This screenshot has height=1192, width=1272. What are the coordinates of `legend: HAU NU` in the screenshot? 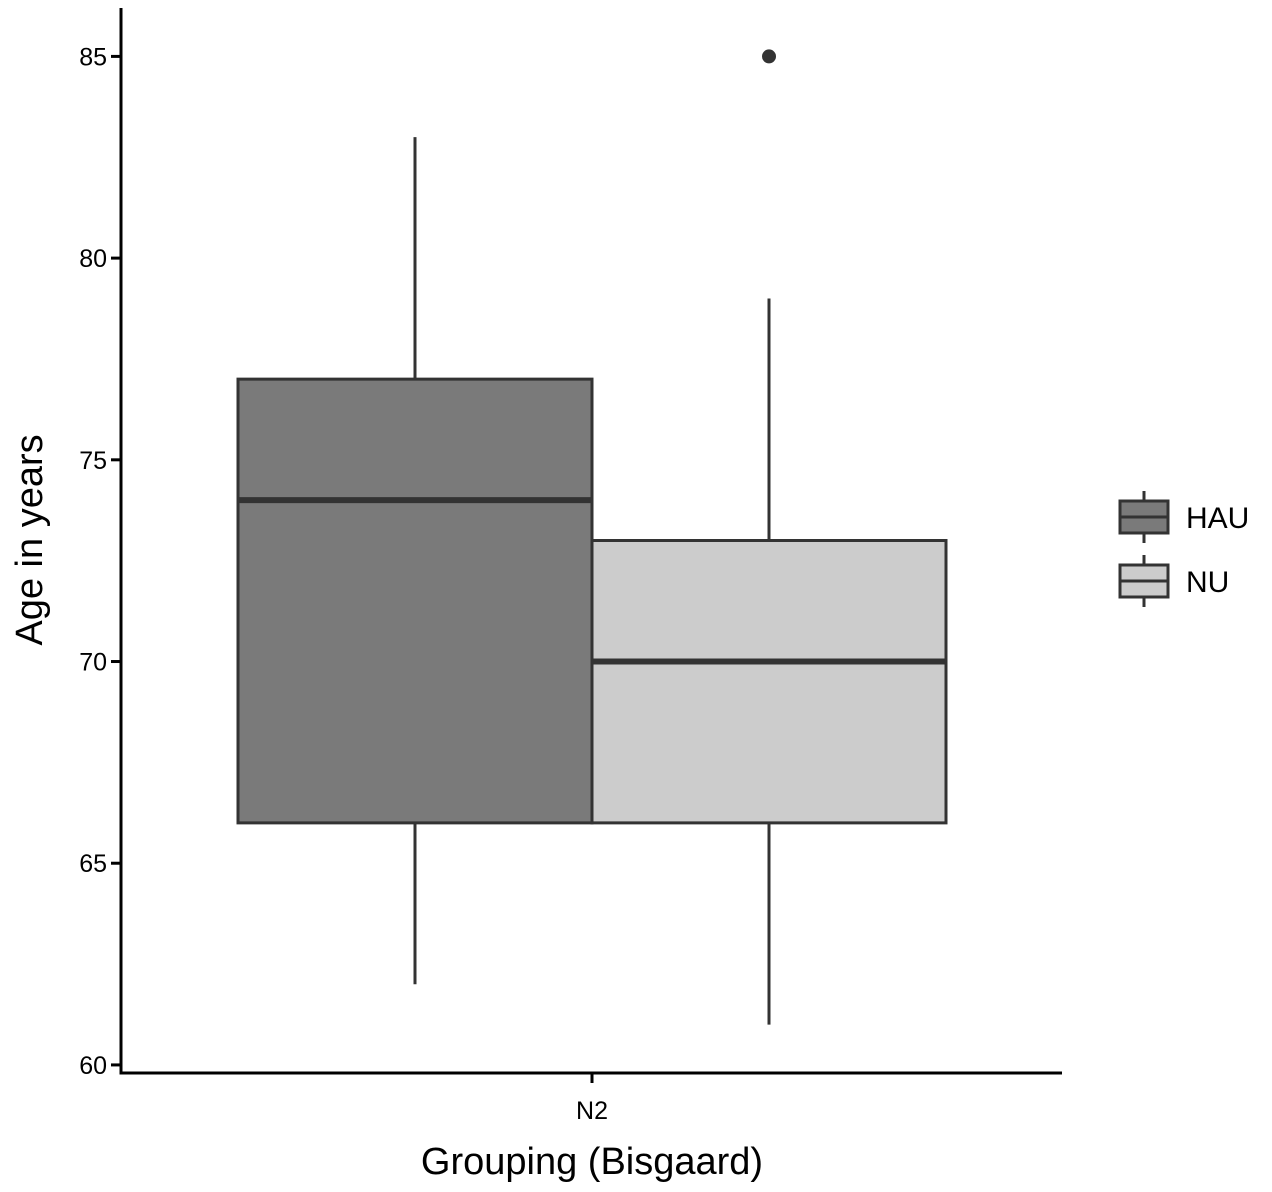 It's located at (1183, 549).